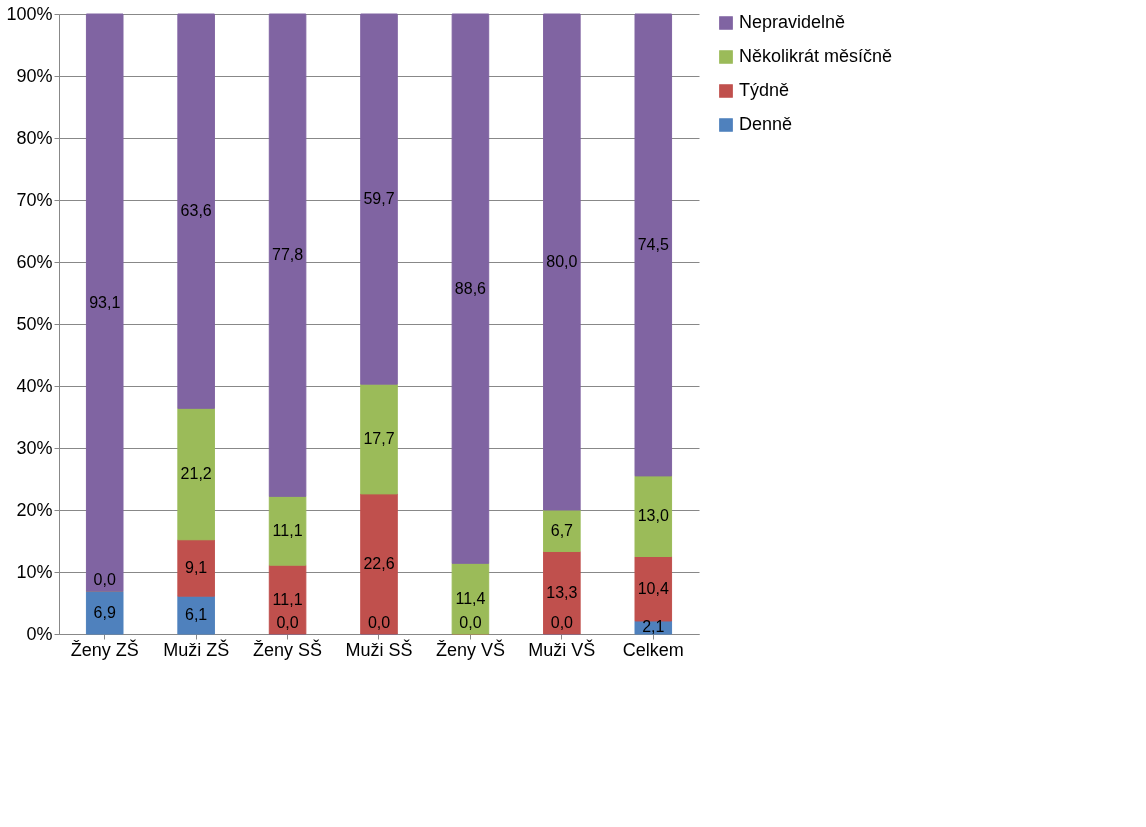 This screenshot has height=827, width=1146. What do you see at coordinates (34, 447) in the screenshot?
I see `y-tick-label: 30%` at bounding box center [34, 447].